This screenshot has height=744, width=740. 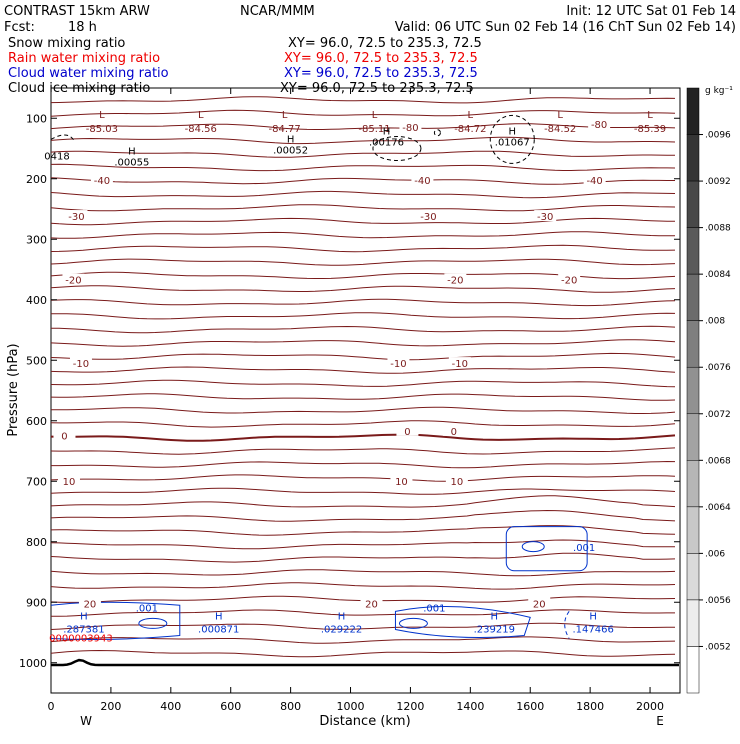 I want to click on rain-high-value: 0000003943, so click(x=81, y=639).